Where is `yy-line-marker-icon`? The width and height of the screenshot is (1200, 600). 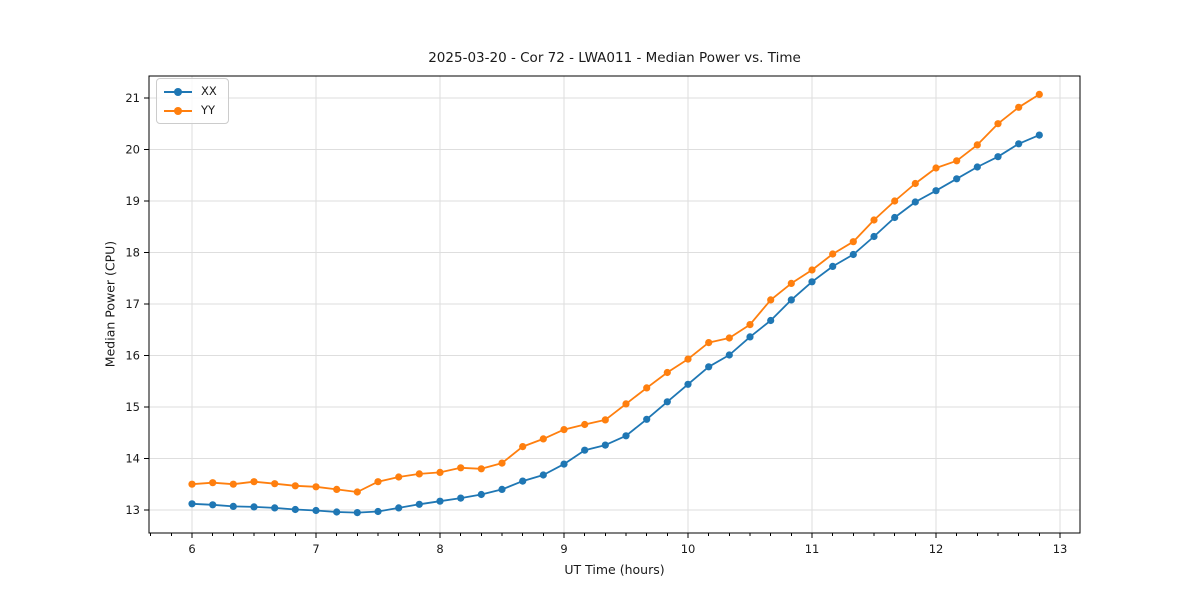 yy-line-marker-icon is located at coordinates (178, 110).